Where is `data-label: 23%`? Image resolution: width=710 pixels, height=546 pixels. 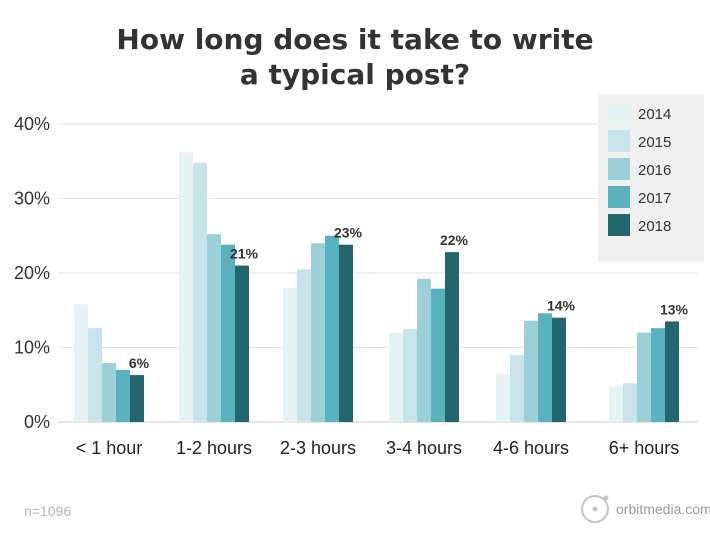 data-label: 23% is located at coordinates (348, 233).